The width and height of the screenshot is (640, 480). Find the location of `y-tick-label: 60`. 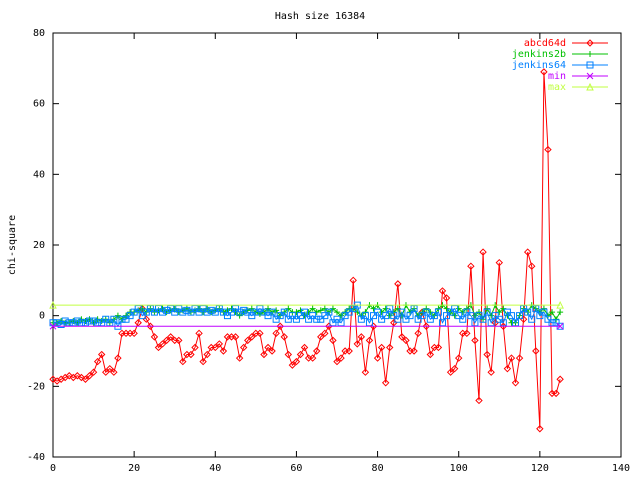

y-tick-label: 60 is located at coordinates (39, 104).